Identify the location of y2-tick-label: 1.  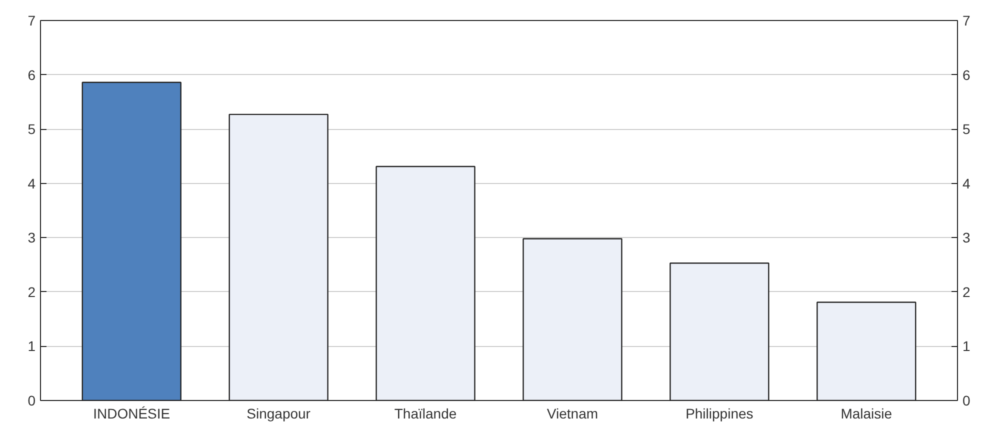
(966, 346).